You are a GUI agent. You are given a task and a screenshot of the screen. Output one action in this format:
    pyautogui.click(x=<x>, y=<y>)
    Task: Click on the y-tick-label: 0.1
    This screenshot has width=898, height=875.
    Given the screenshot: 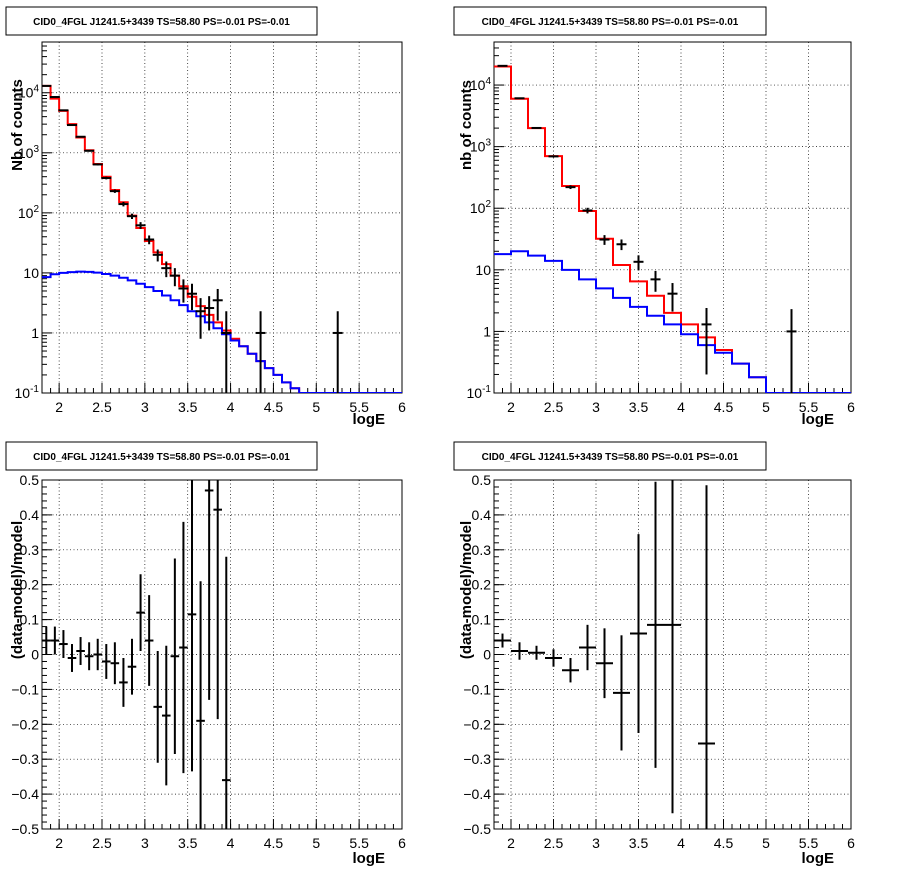 What is the action you would take?
    pyautogui.click(x=30, y=620)
    